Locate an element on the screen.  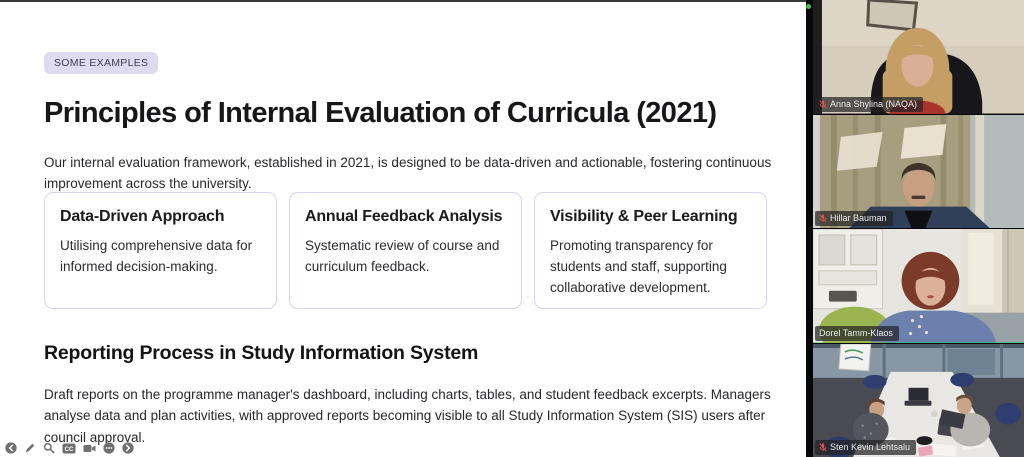
participant-name: Sten Kevin Lehtsalu is located at coordinates (870, 447).